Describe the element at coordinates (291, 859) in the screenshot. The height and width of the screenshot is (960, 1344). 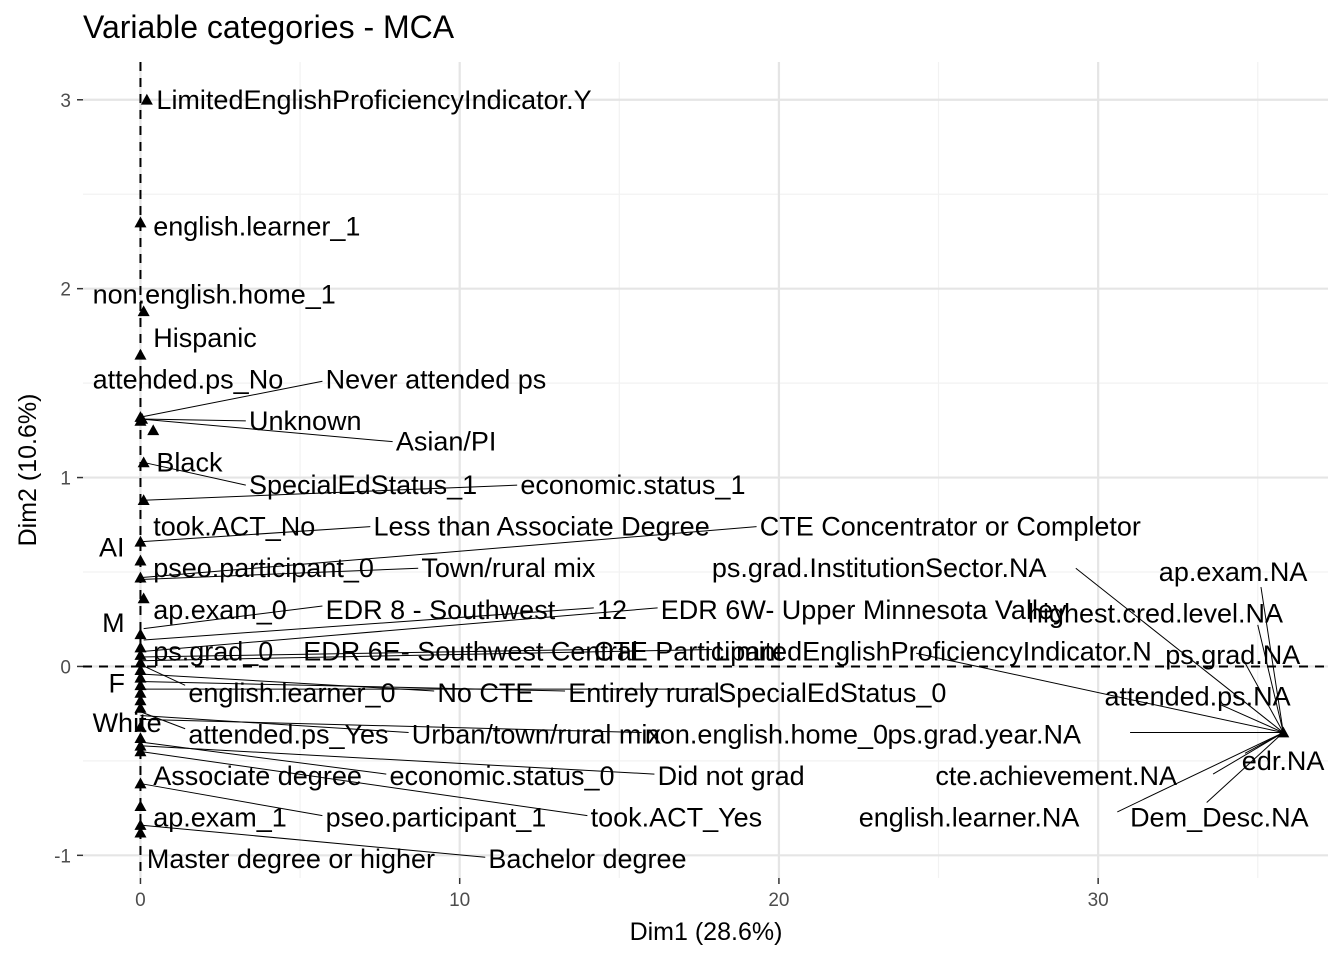
I see `point-label: Master degree or higher` at that location.